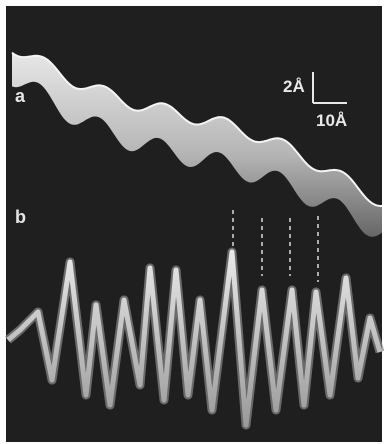 Image resolution: width=386 pixels, height=444 pixels. I want to click on scale-label-vertical: 2Å, so click(294, 86).